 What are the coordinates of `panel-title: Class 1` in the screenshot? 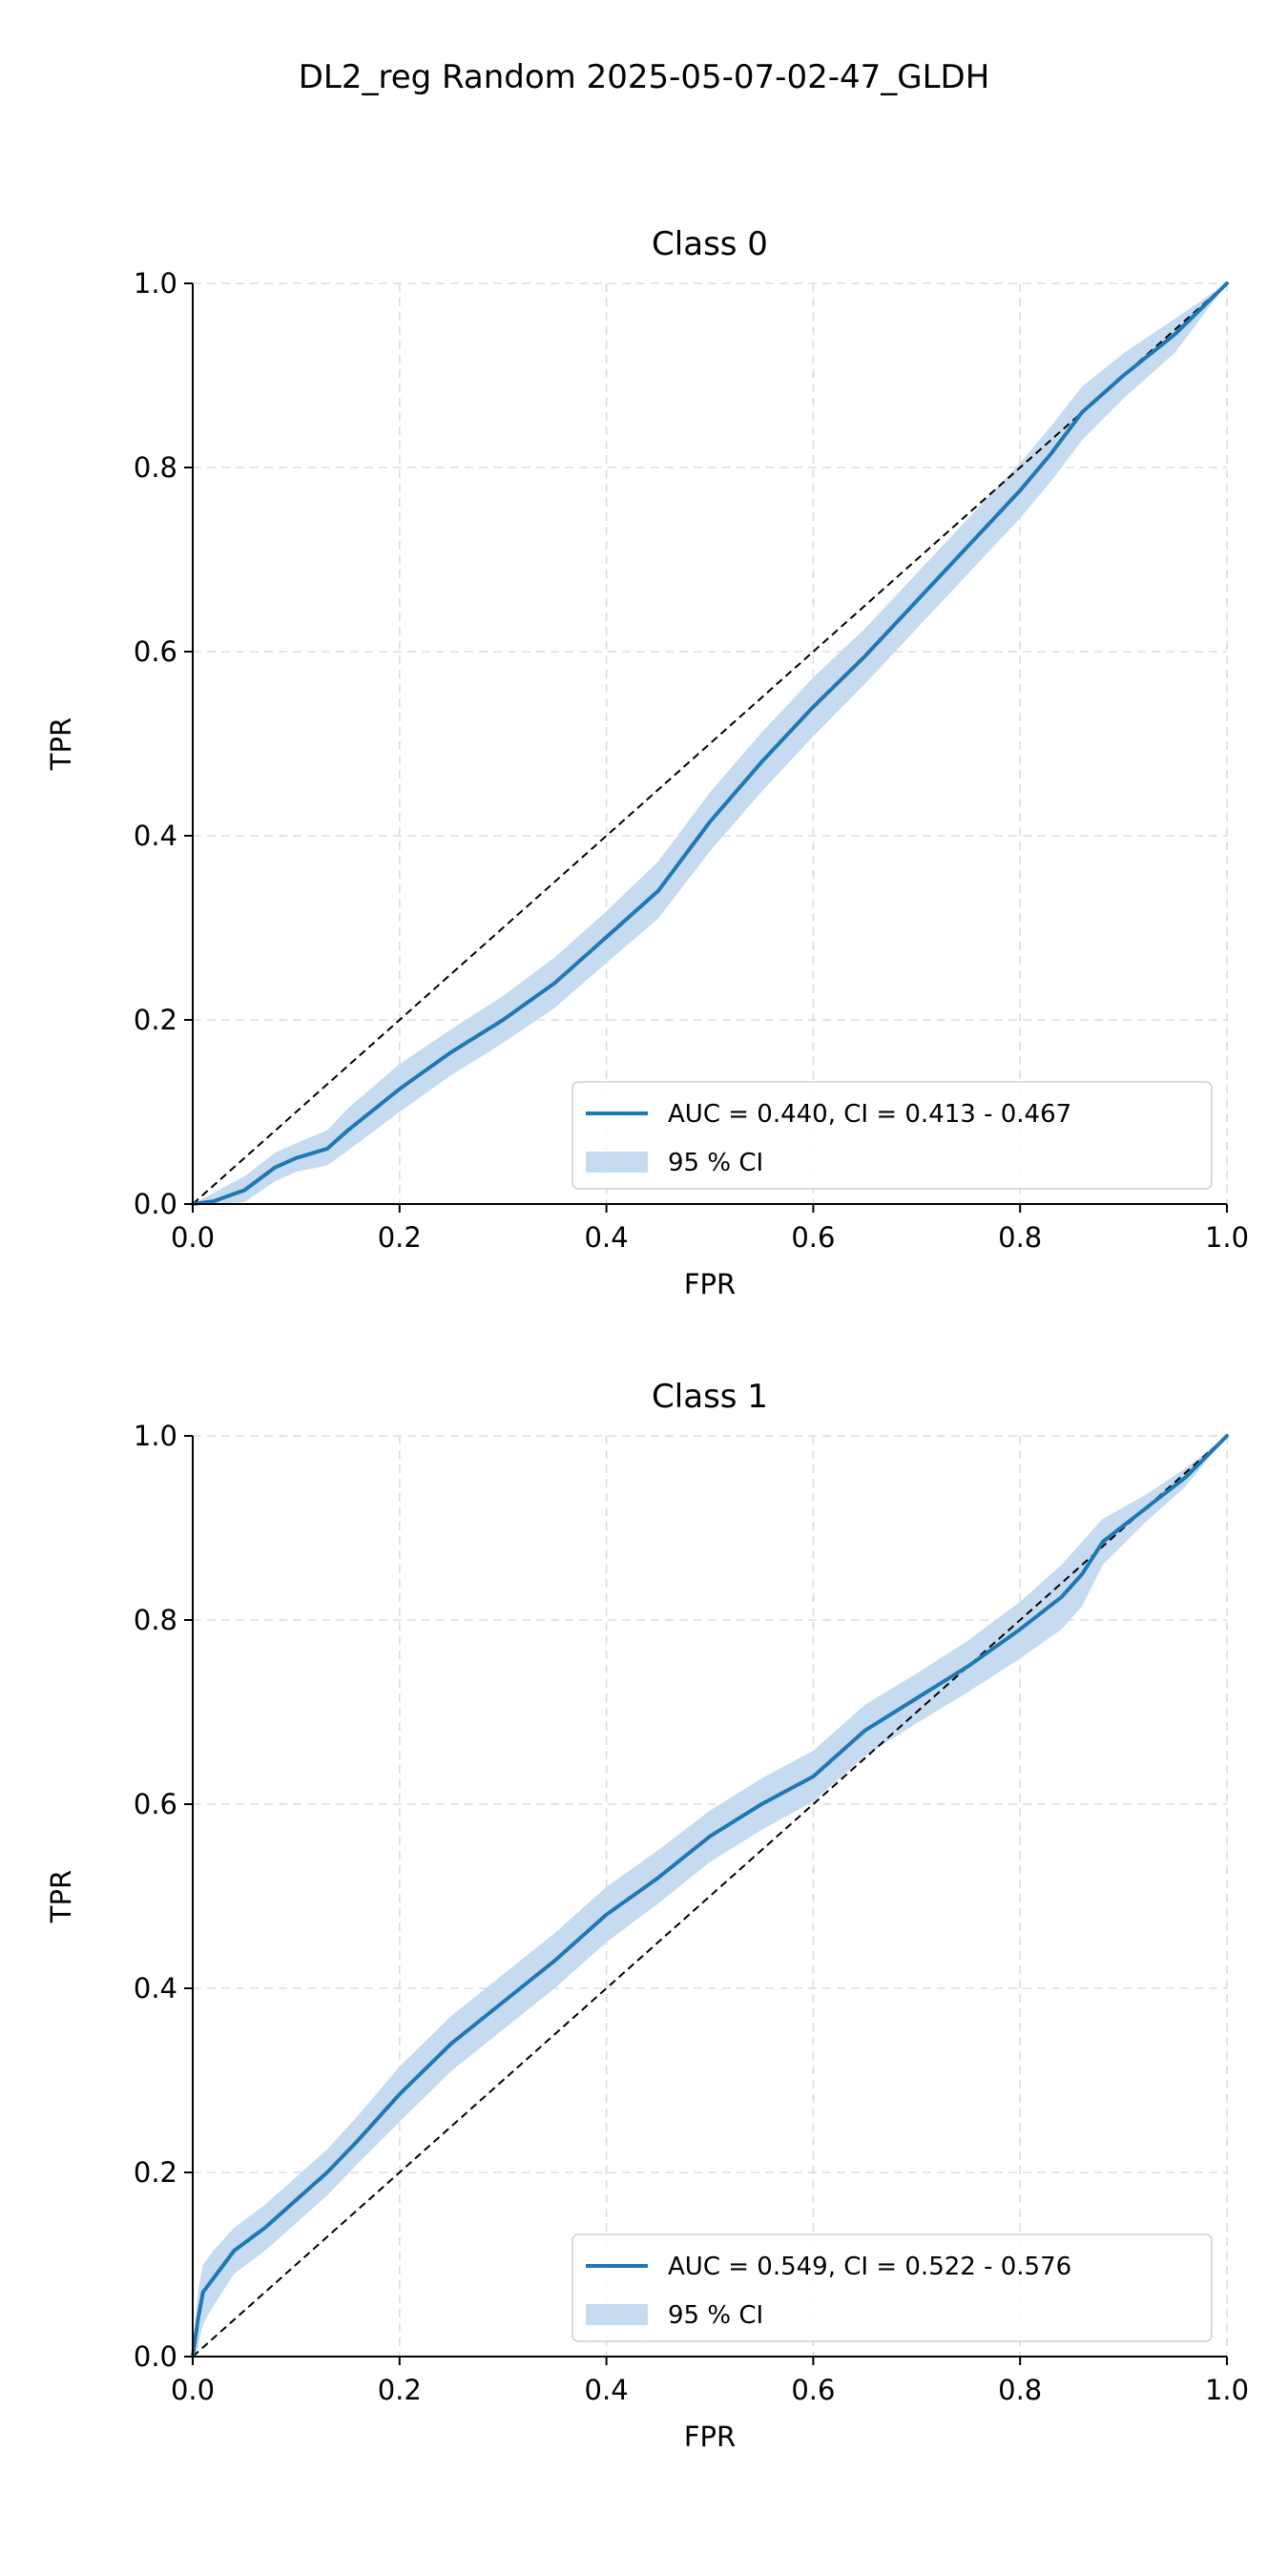 It's located at (710, 1397).